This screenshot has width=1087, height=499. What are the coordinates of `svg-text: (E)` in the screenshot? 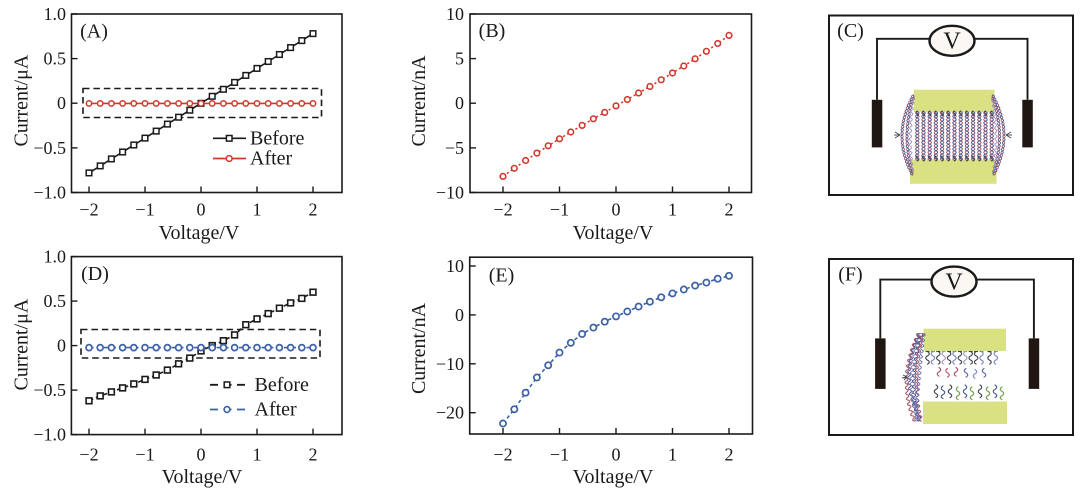 It's located at (502, 276).